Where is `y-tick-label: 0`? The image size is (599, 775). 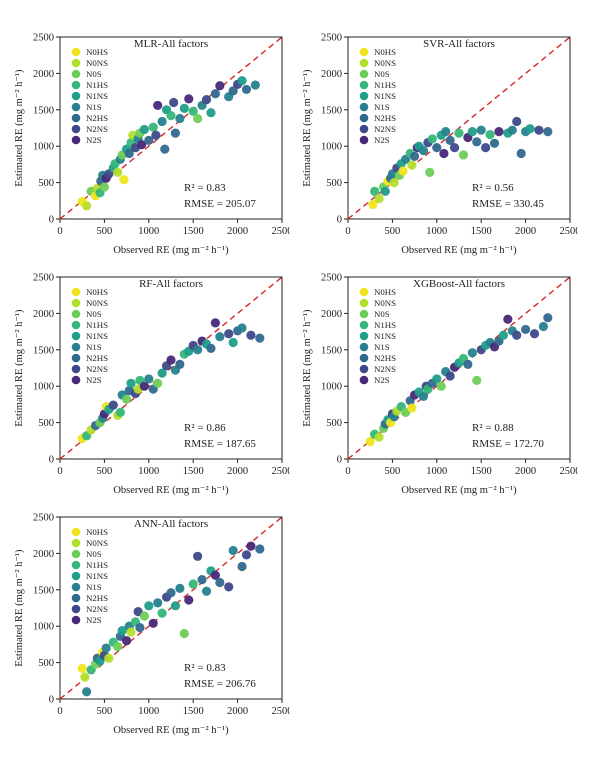 y-tick-label: 0 is located at coordinates (339, 220).